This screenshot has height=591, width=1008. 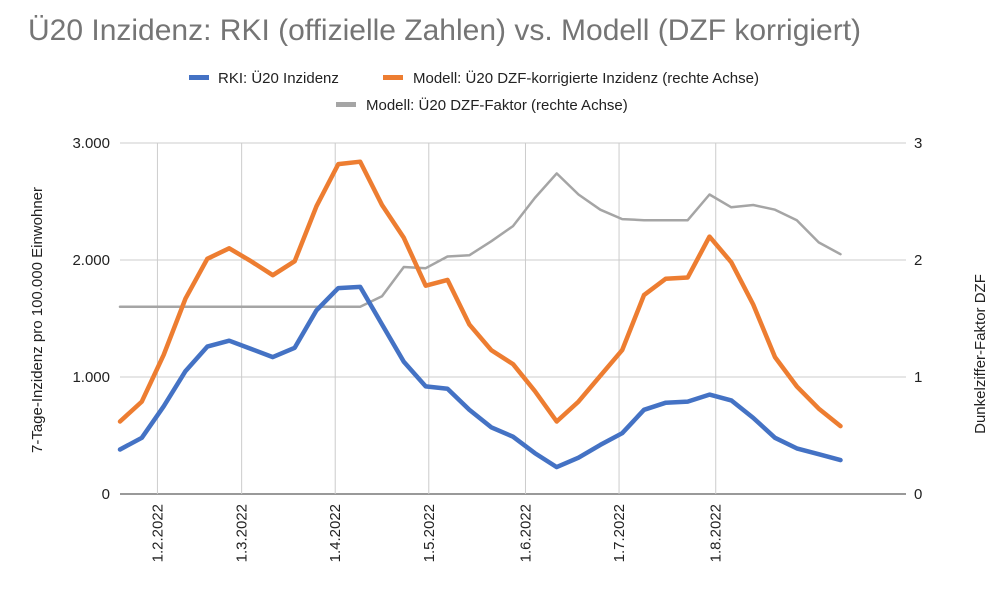 I want to click on legend-swatch-dzf-factor, so click(x=346, y=104).